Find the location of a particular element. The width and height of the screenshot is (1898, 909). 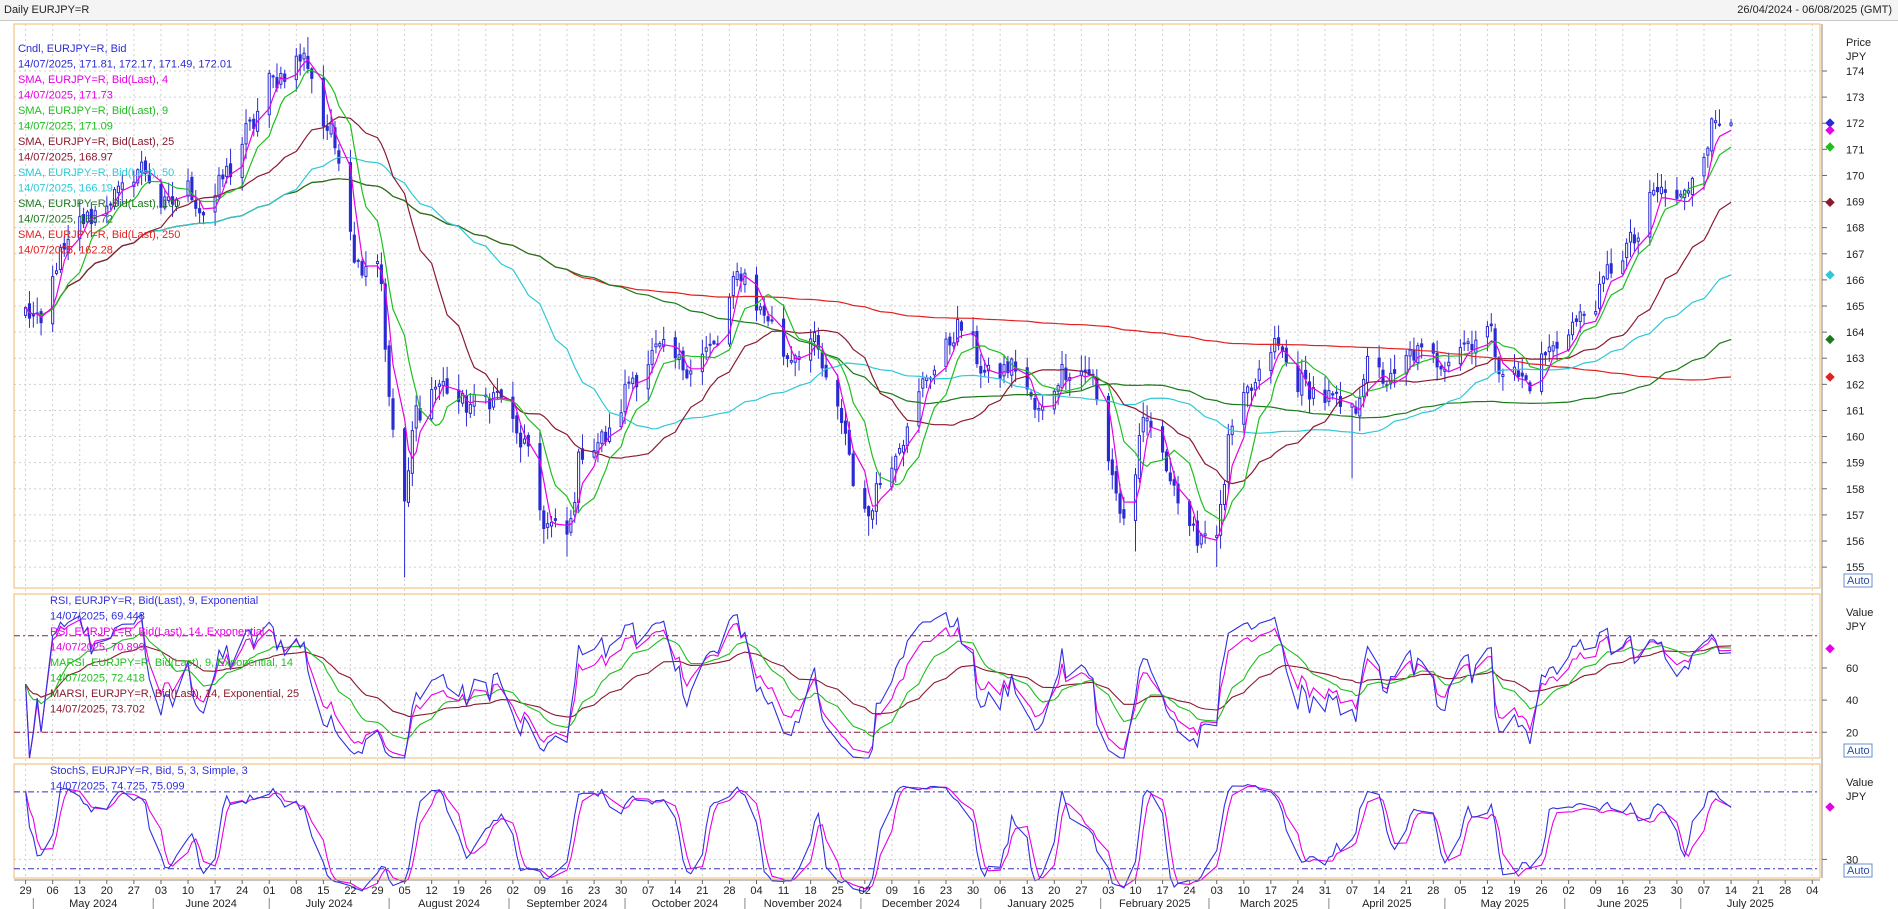

date-tick-label: 04 is located at coordinates (1812, 891).